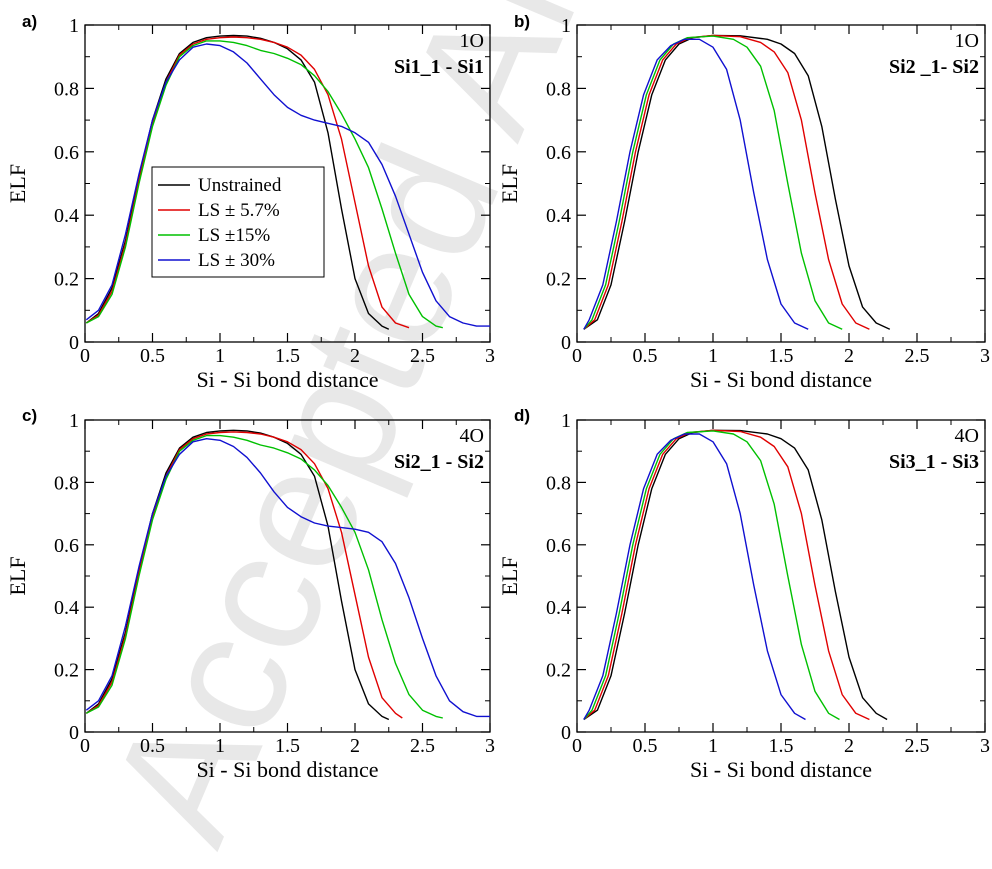 The height and width of the screenshot is (869, 992). I want to click on annotation-bond: Si2 _1- Si2, so click(934, 67).